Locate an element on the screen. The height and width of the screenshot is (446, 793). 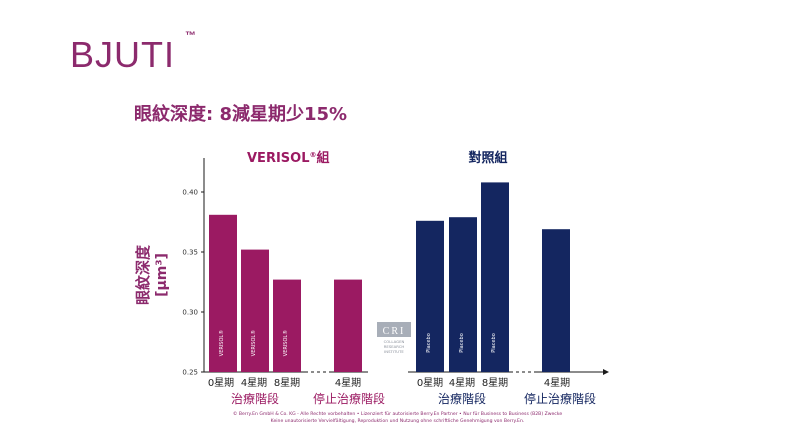
group1-title: VERISOL®組 is located at coordinates (288, 158).